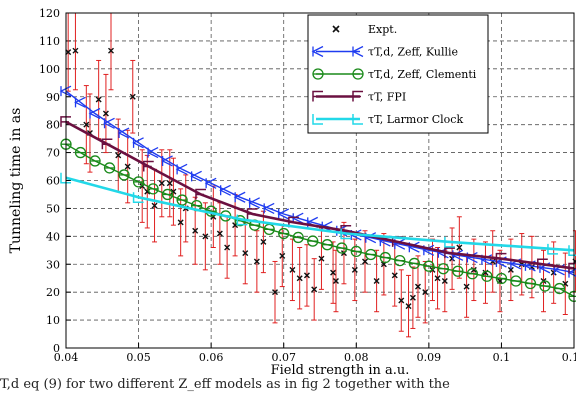  Describe the element at coordinates (49, 41) in the screenshot. I see `y-tick-label: 110` at that location.